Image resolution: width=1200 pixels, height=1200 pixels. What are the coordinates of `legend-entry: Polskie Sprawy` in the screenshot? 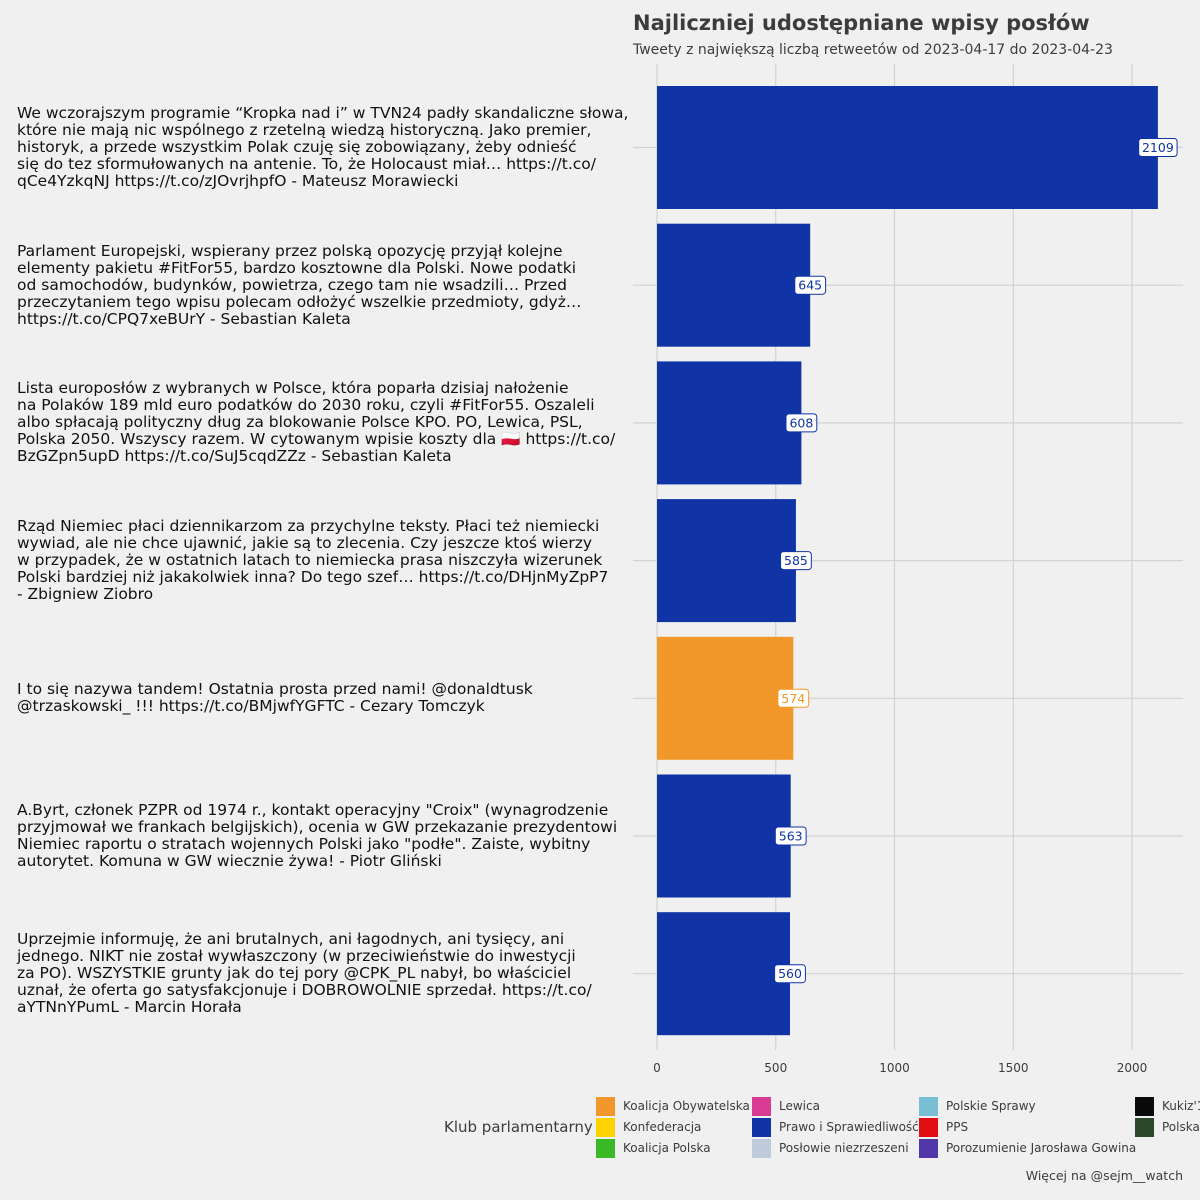 It's located at (977, 1106).